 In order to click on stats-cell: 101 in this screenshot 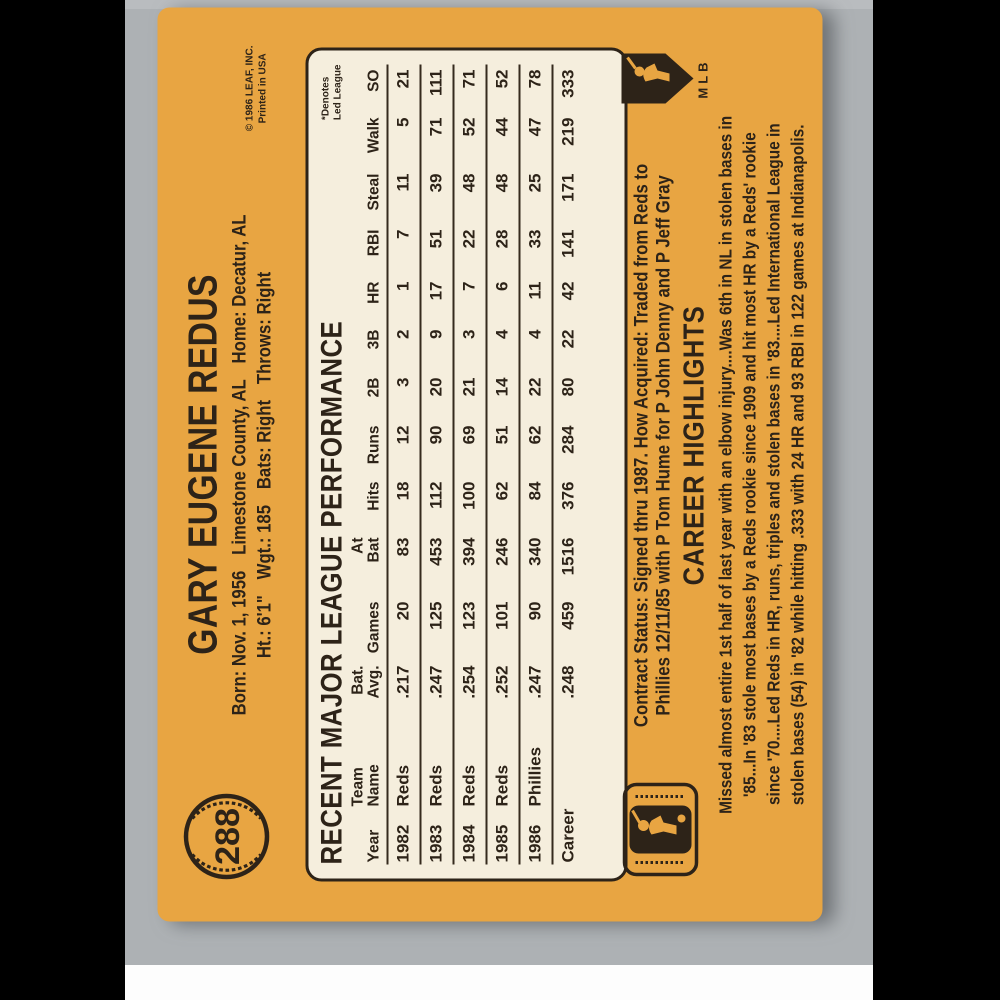, I will do `click(503, 628)`.